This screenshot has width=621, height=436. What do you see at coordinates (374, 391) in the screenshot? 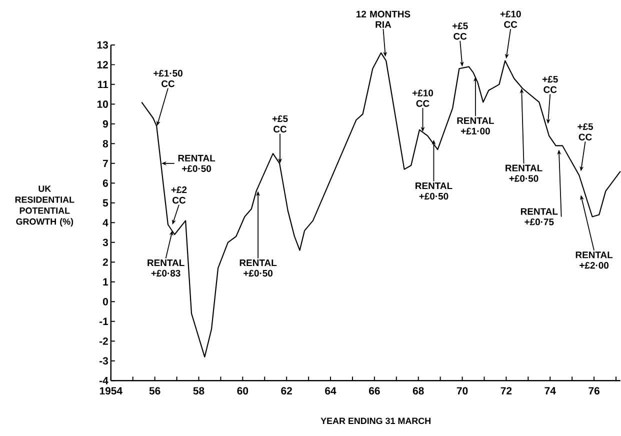
I see `x-tick-label: 66` at bounding box center [374, 391].